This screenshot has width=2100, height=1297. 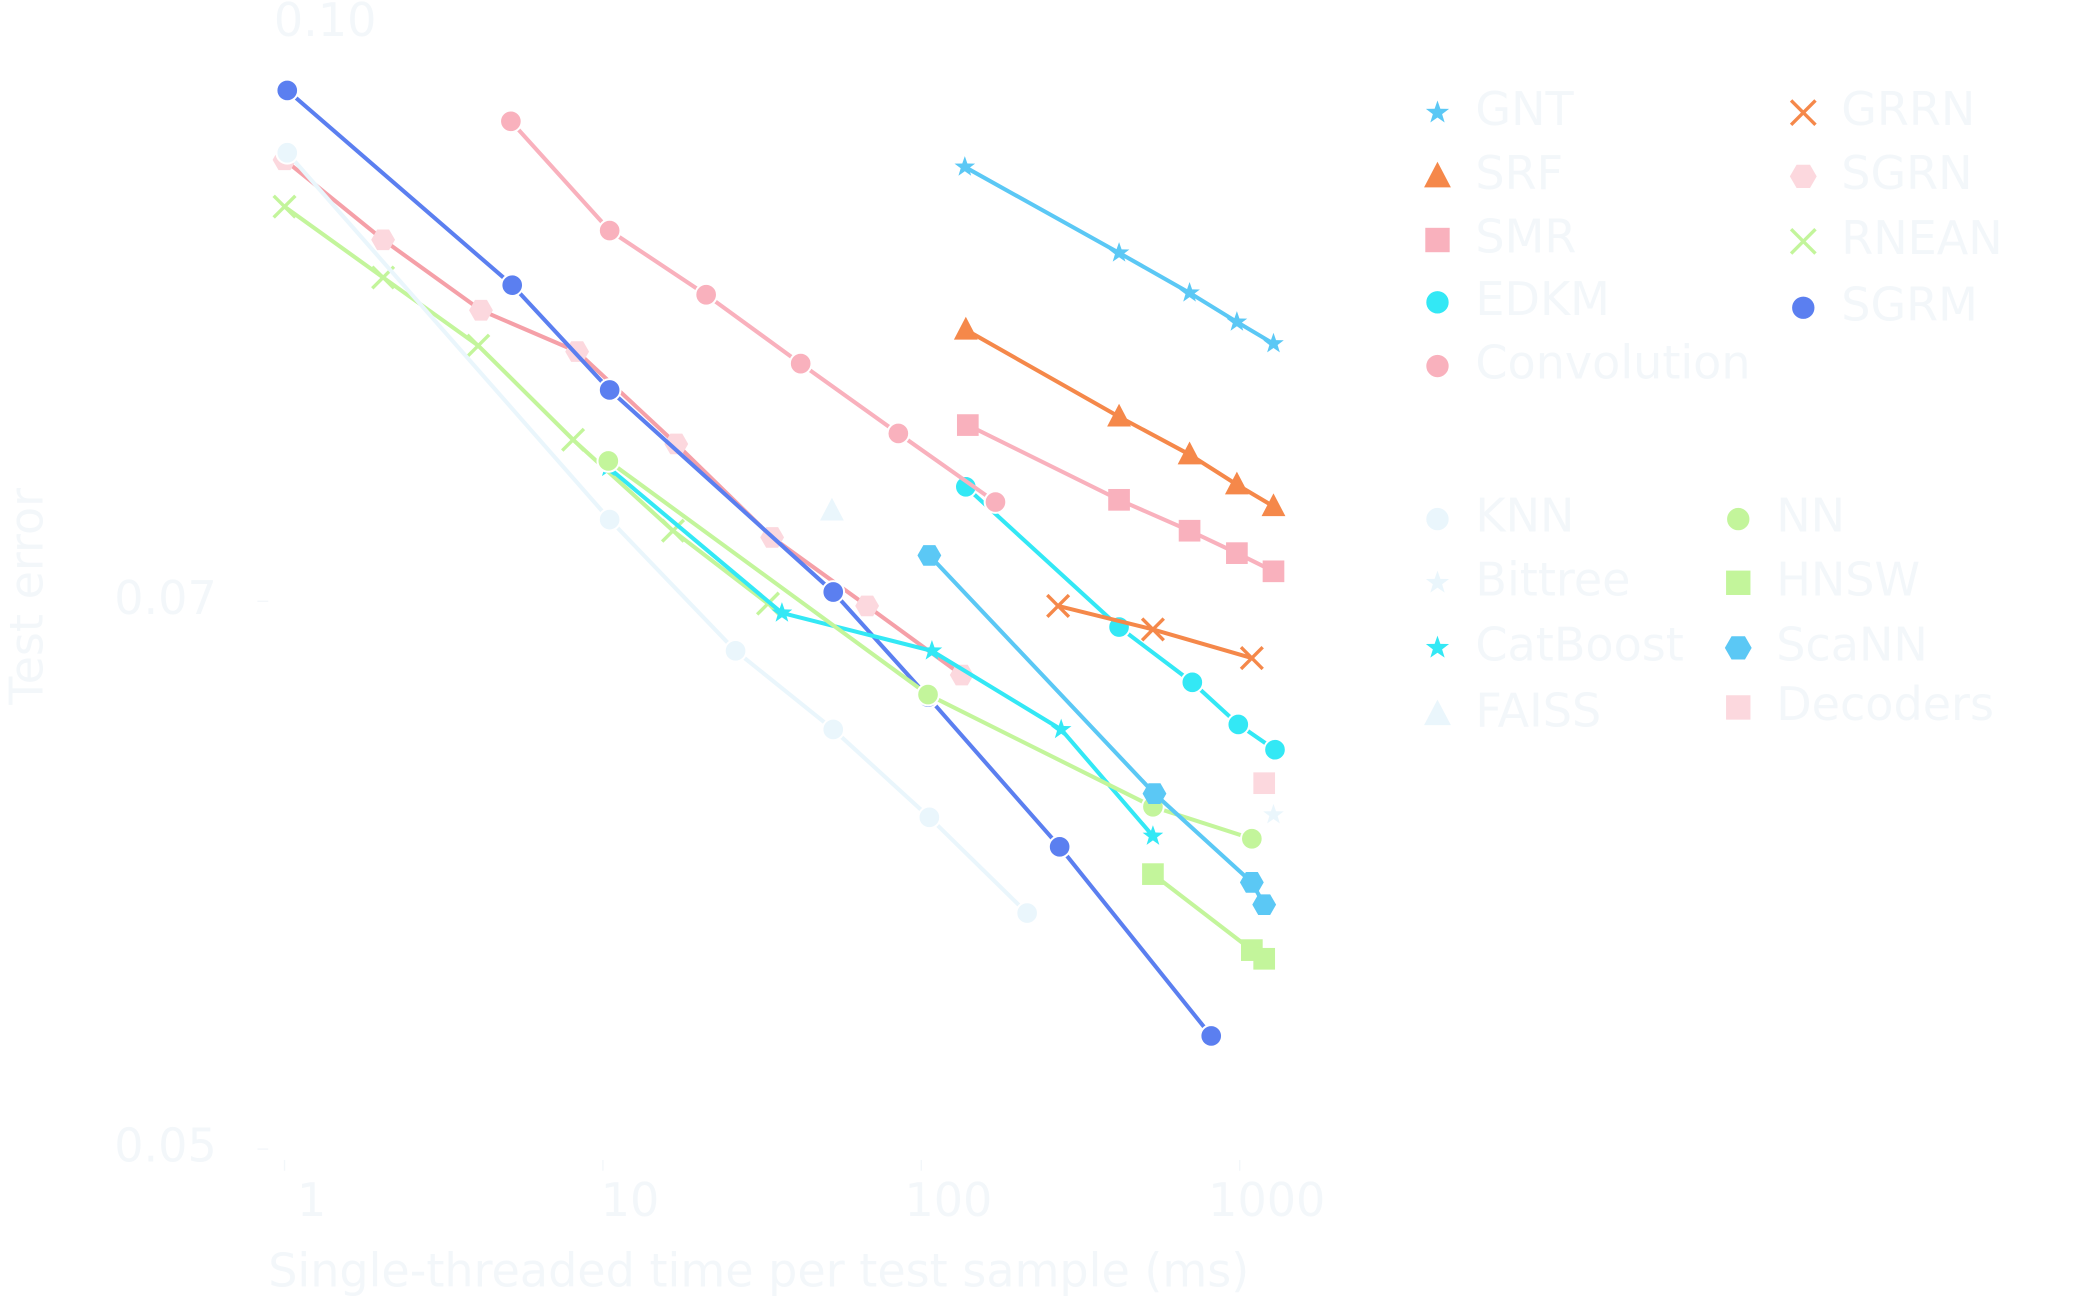 I want to click on legend-label: SGRN, so click(x=1906, y=173).